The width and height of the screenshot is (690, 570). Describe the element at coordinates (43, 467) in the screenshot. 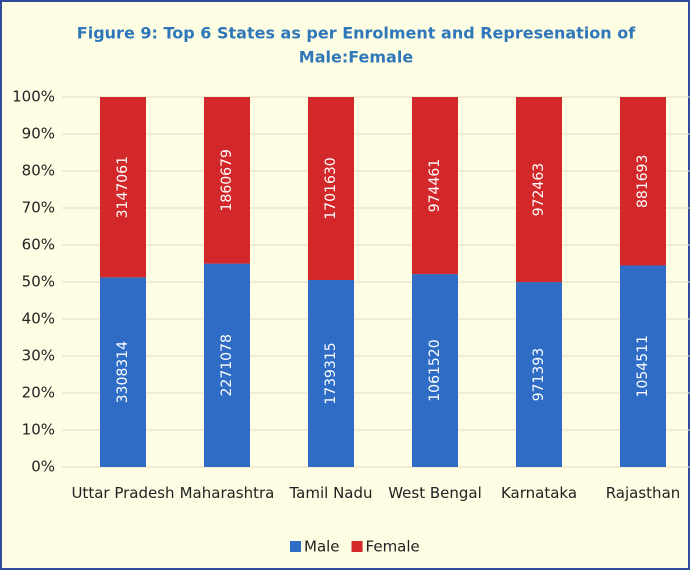

I see `y-tick-label: 0%` at that location.